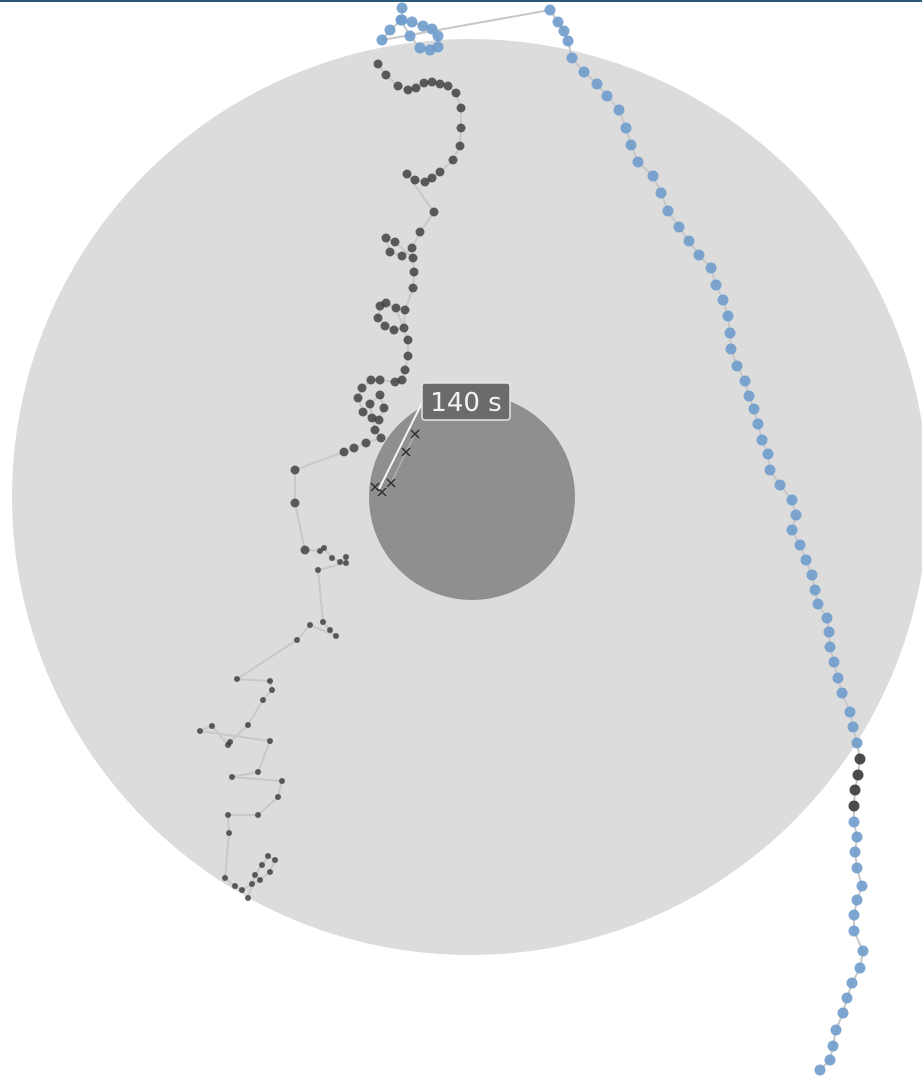 Image resolution: width=922 pixels, height=1081 pixels. Describe the element at coordinates (395, 463) in the screenshot. I see `current-position-markers` at that location.